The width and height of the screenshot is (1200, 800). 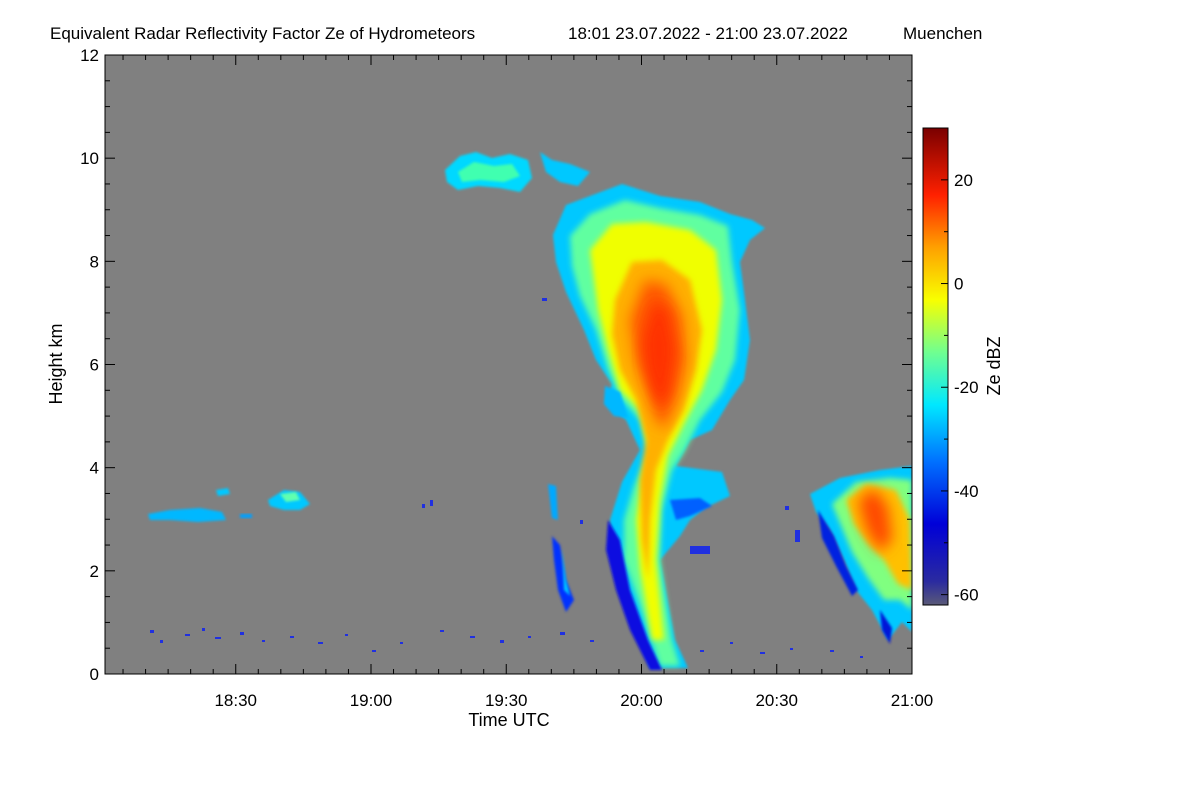 I want to click on colorbar-label: Ze dBZ, so click(x=994, y=365).